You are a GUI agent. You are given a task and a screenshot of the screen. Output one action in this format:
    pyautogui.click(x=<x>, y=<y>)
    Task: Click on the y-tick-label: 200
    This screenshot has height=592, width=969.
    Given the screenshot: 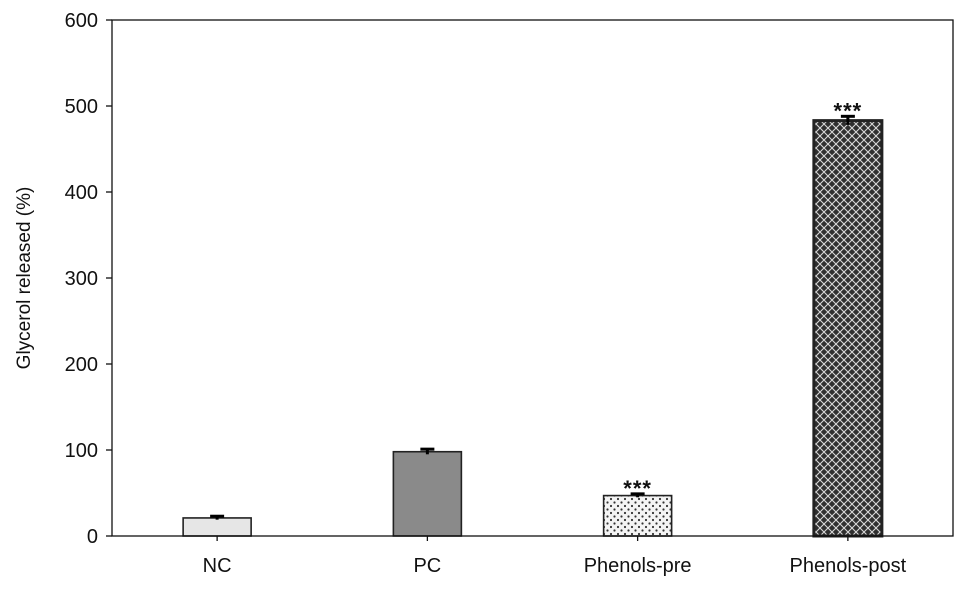 What is the action you would take?
    pyautogui.click(x=81, y=365)
    